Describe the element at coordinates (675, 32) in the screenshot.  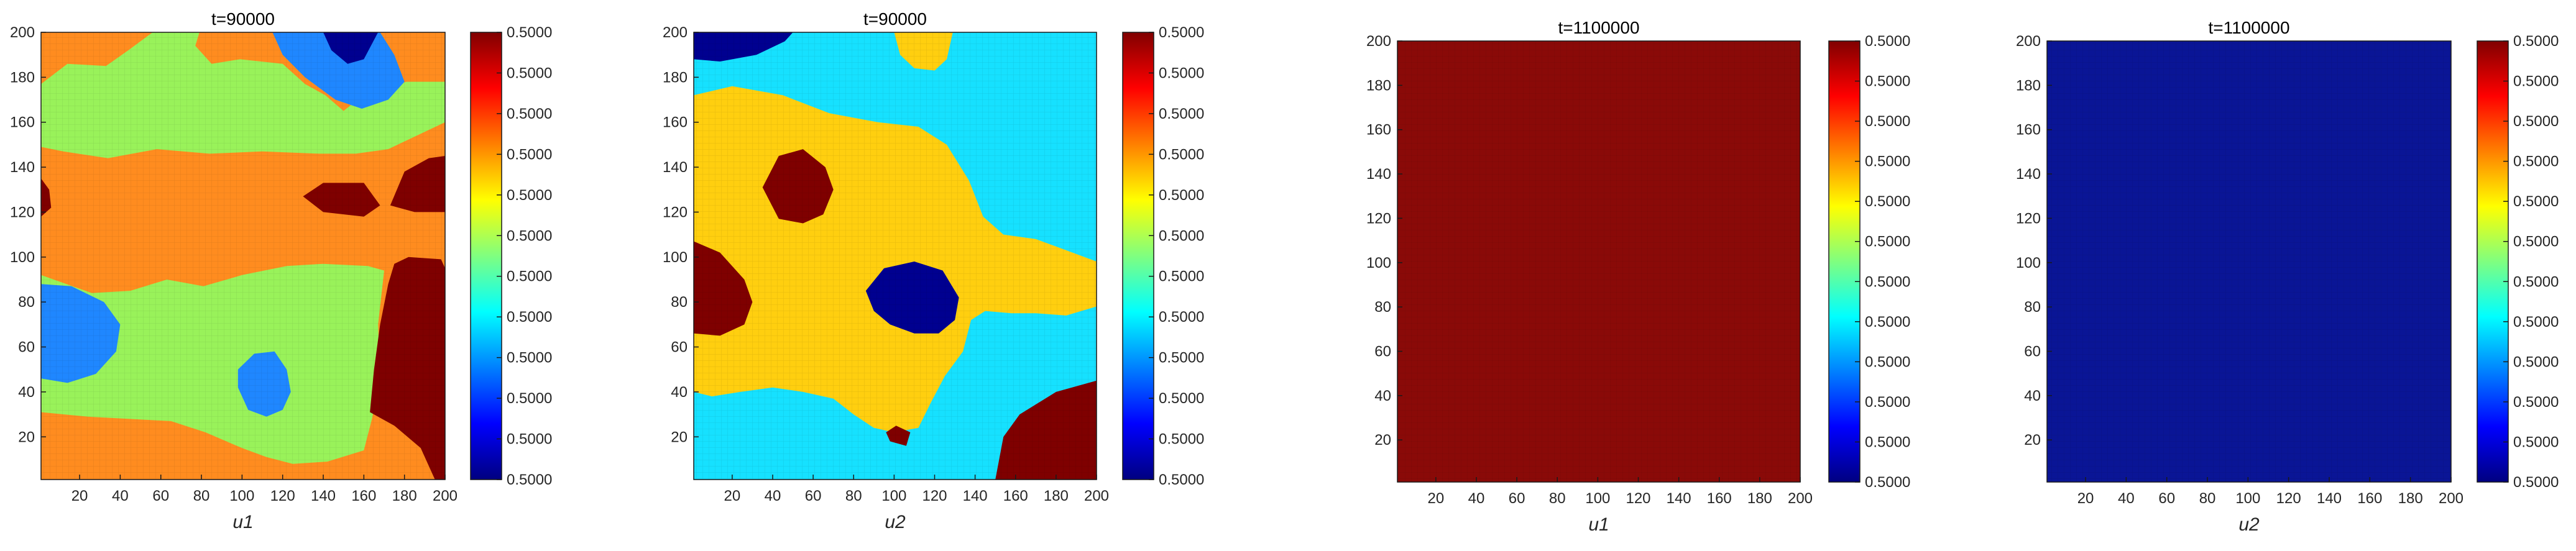
I see `y-tick-label: 200` at that location.